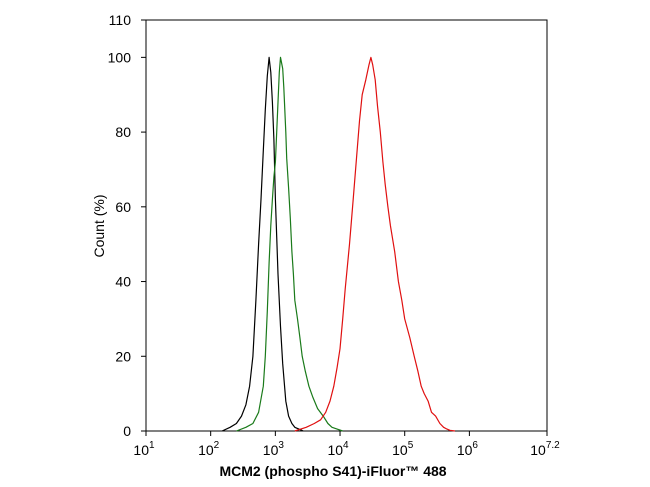 This screenshot has width=650, height=487. I want to click on x-tick-label: 10¹, so click(144, 449).